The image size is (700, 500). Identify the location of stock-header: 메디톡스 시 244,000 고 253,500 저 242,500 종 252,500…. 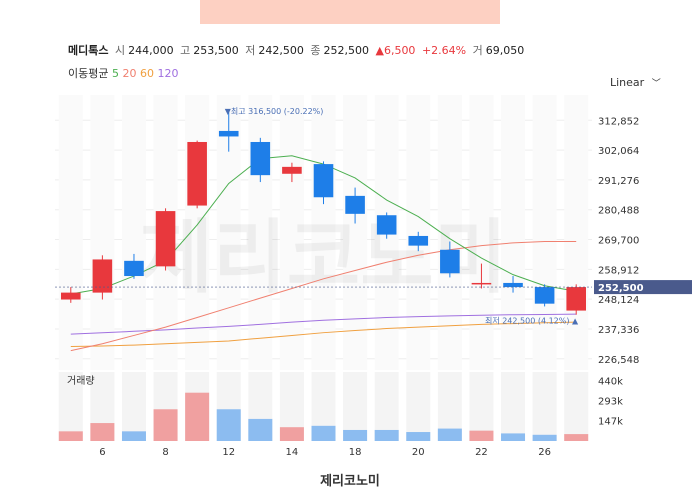
(297, 50).